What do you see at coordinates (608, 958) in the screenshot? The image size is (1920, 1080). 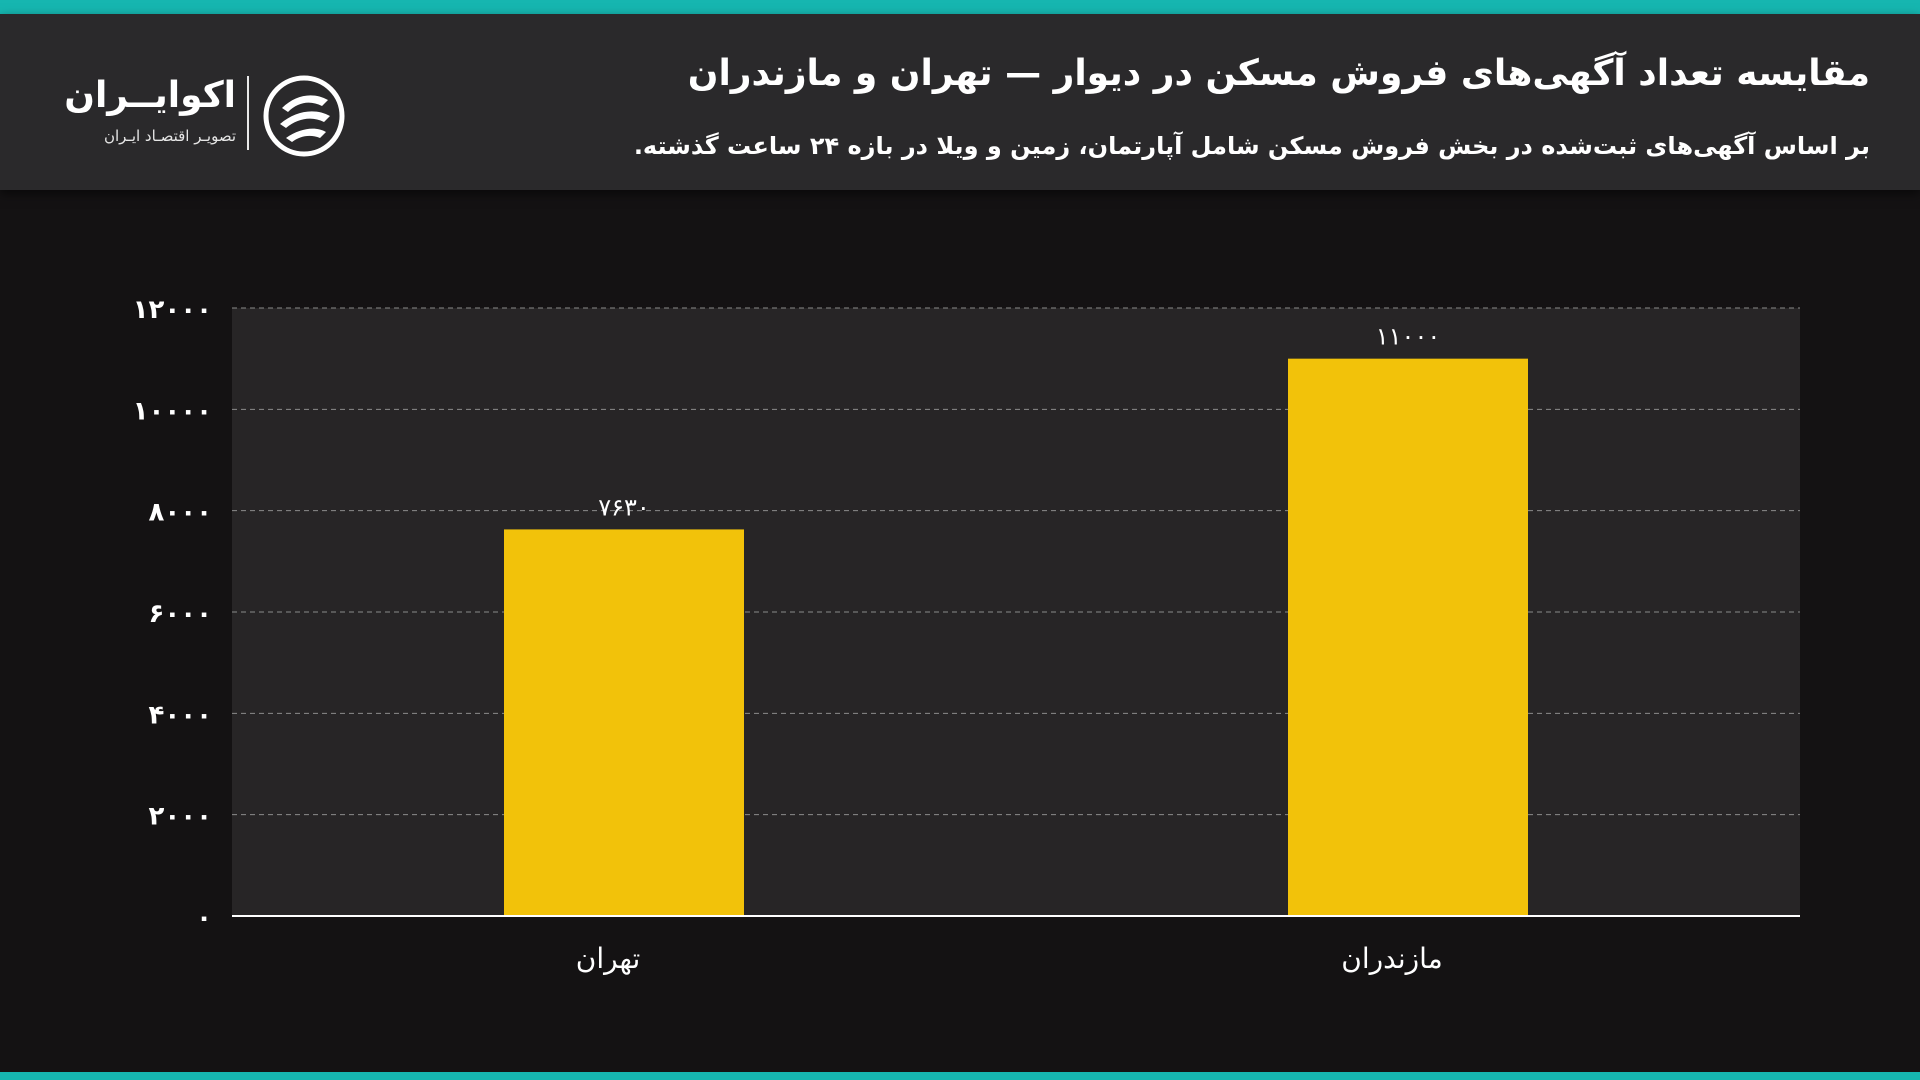 I see `x-tick-label: تهران` at bounding box center [608, 958].